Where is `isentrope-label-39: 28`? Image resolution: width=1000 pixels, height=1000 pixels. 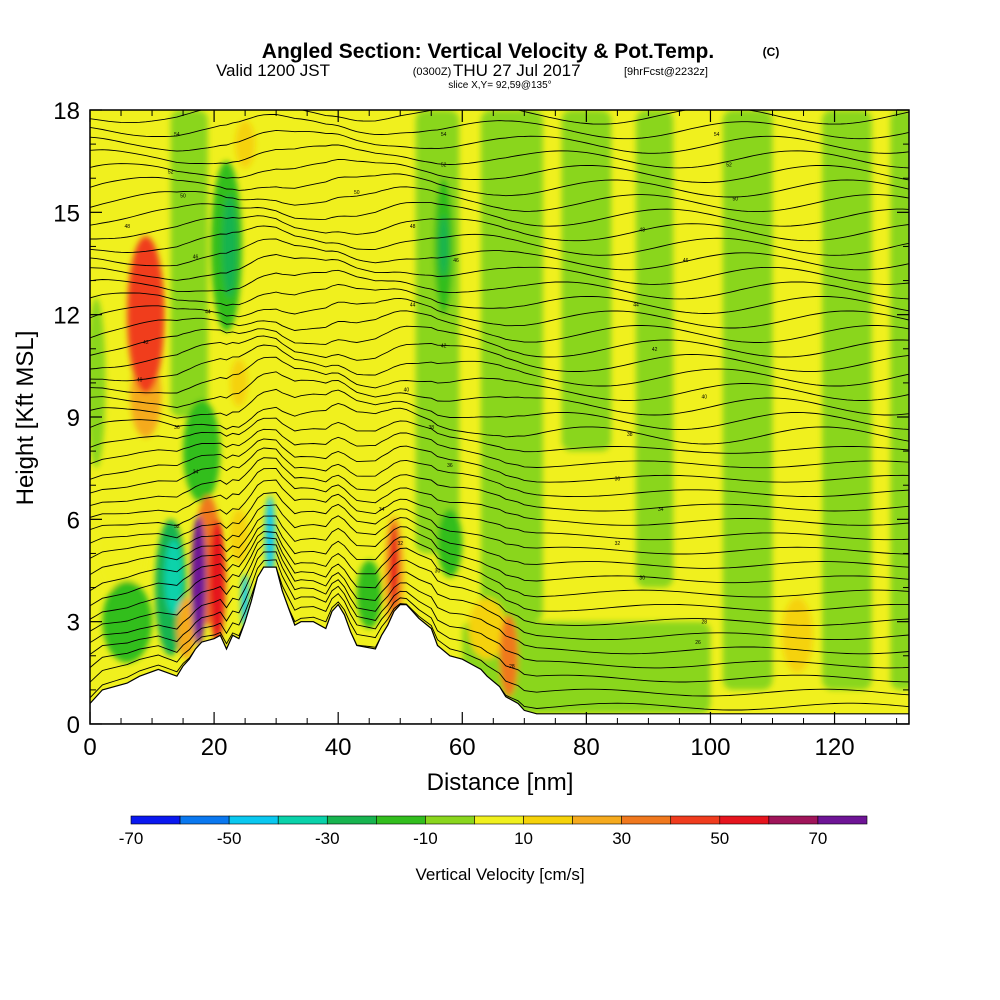 isentrope-label-39: 28 is located at coordinates (512, 667).